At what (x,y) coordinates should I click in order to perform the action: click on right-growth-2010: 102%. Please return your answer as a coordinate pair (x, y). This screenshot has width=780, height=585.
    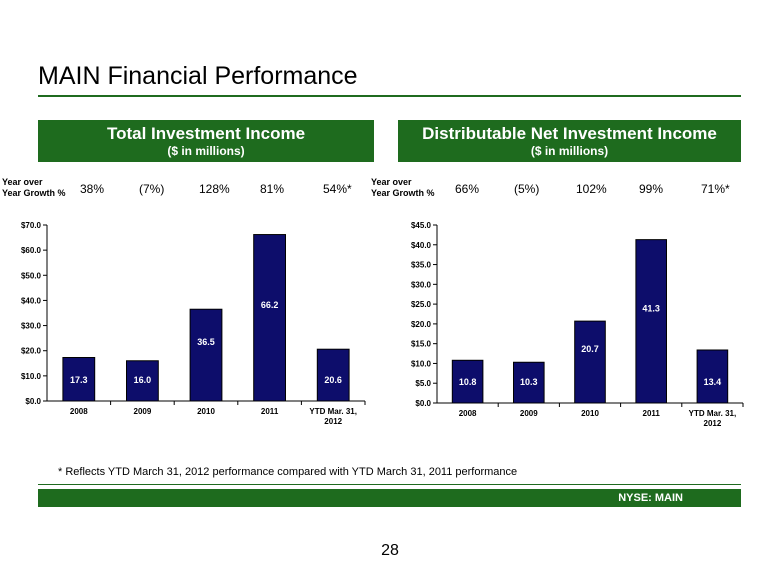
    Looking at the image, I should click on (591, 189).